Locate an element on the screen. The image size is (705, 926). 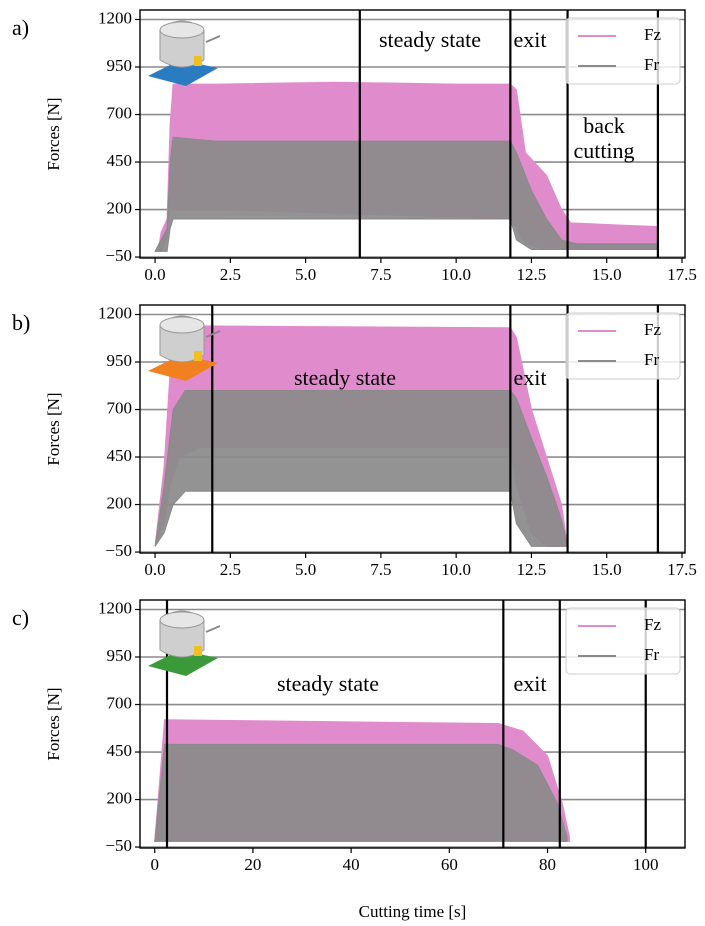
x-tick-label: 0 is located at coordinates (154, 864).